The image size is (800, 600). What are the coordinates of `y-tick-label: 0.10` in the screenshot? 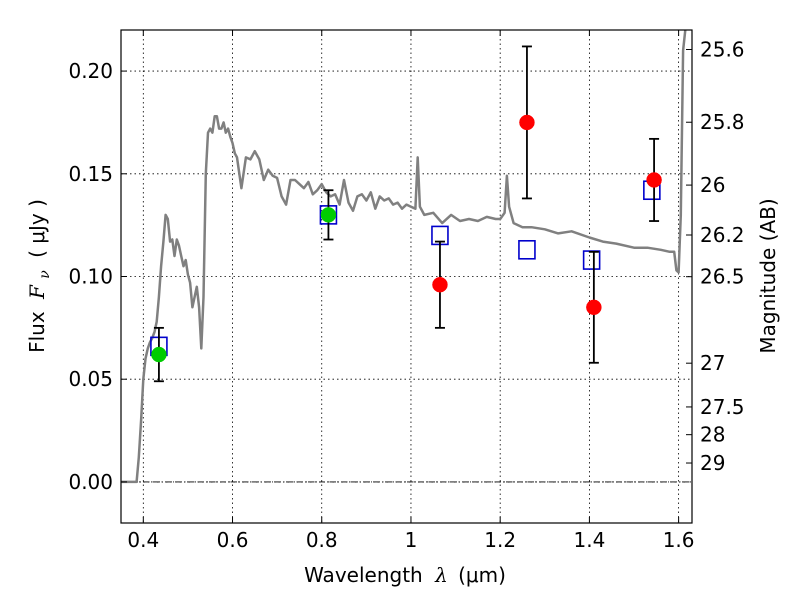 It's located at (90, 277).